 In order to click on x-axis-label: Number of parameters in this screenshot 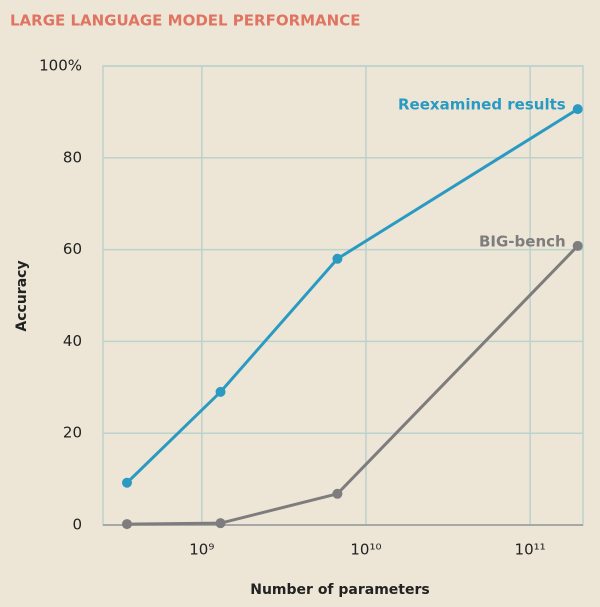, I will do `click(339, 590)`.